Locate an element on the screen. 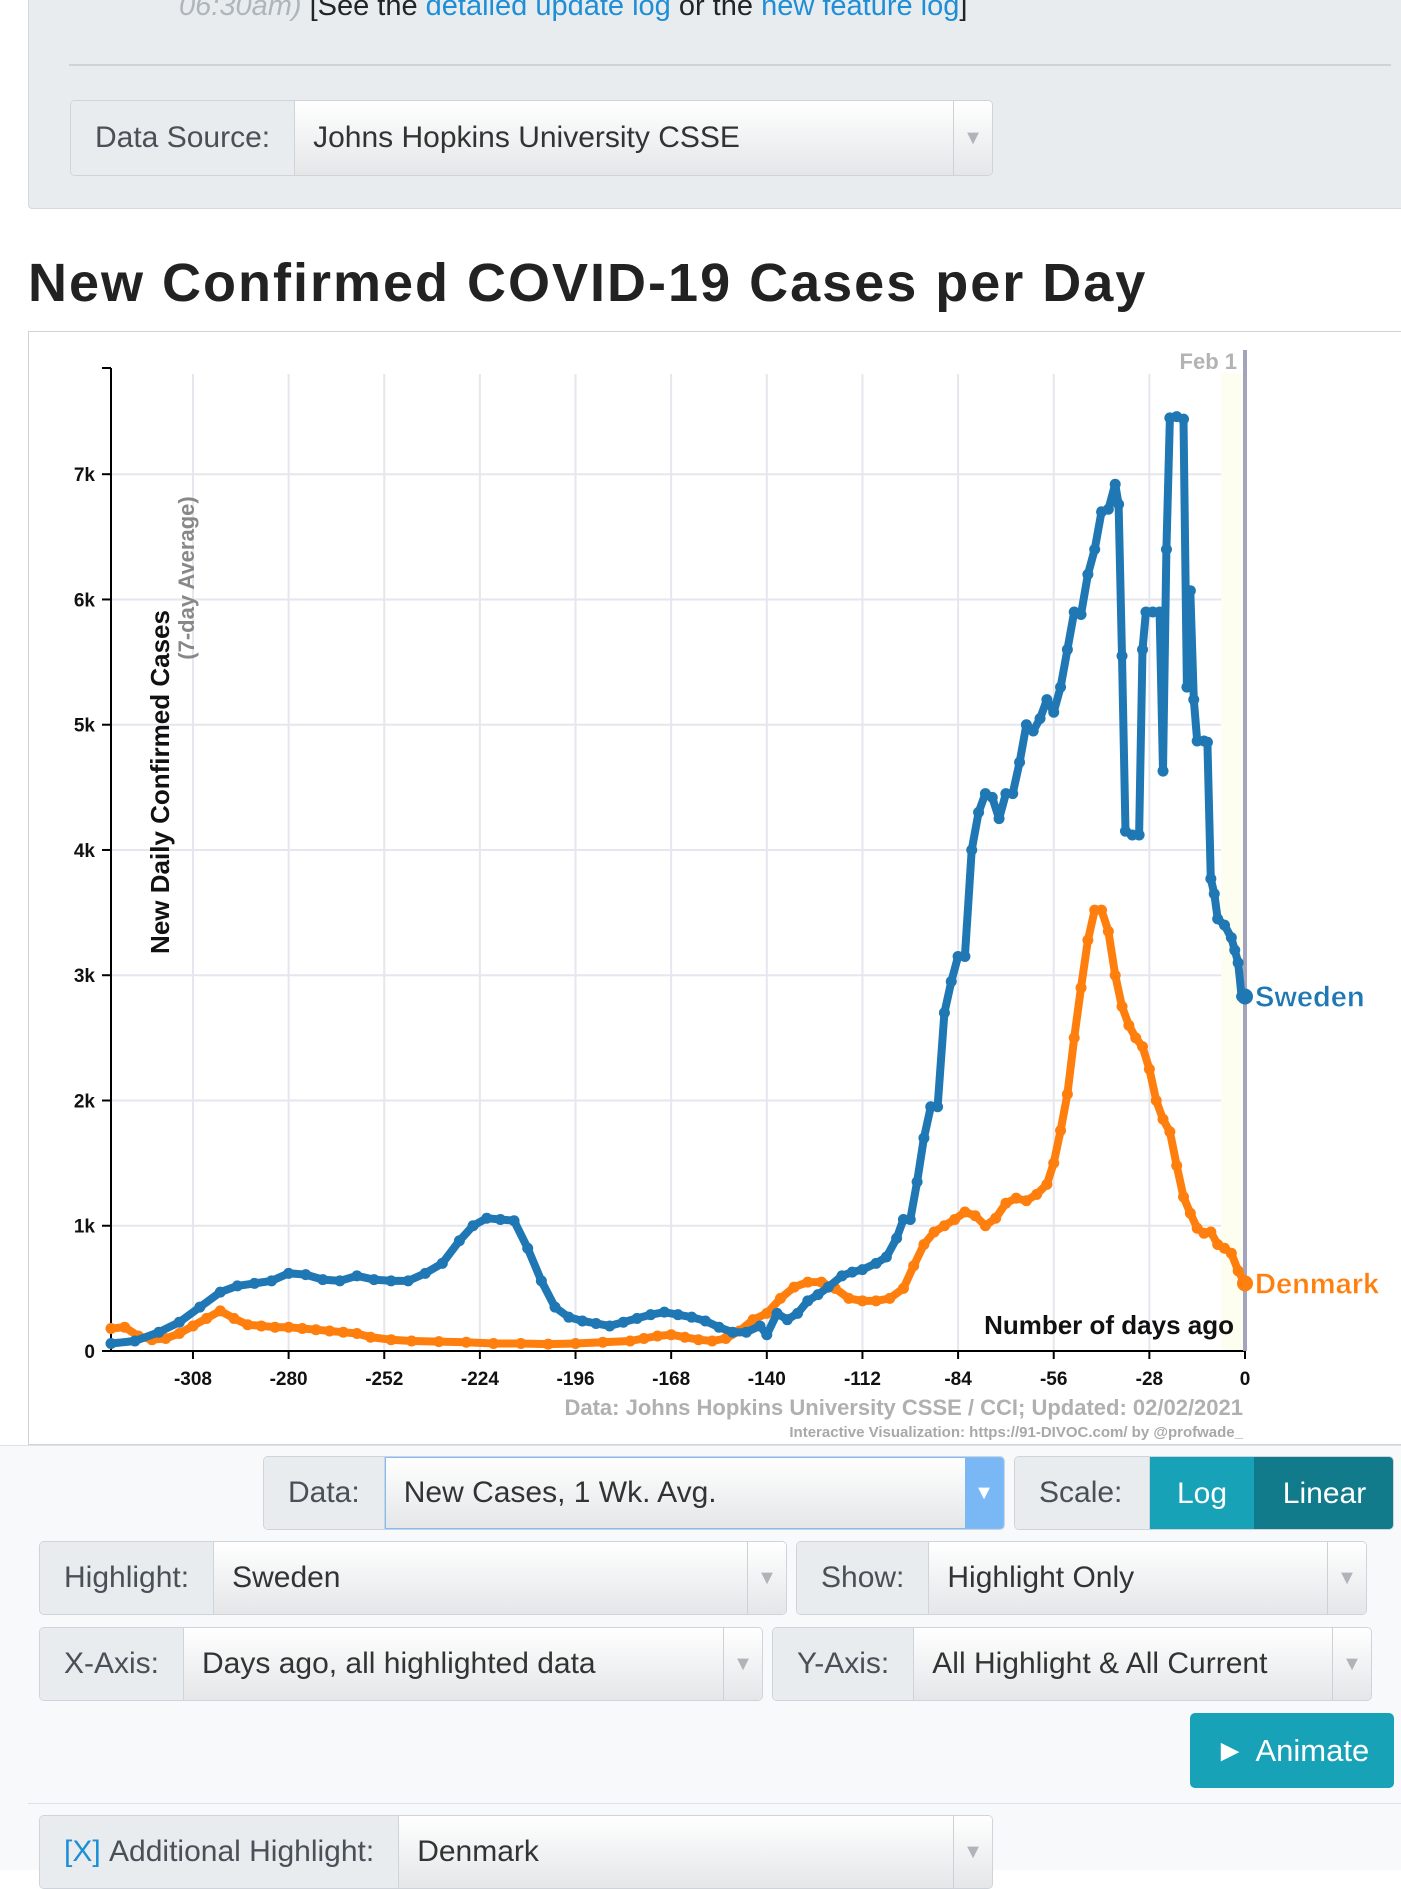 The image size is (1401, 1889). series-label-denmark: Denmark is located at coordinates (1317, 1284).